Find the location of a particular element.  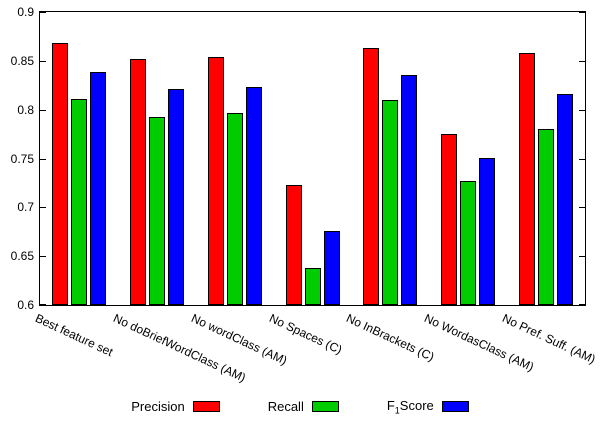

legend-label: Recall is located at coordinates (285, 407).